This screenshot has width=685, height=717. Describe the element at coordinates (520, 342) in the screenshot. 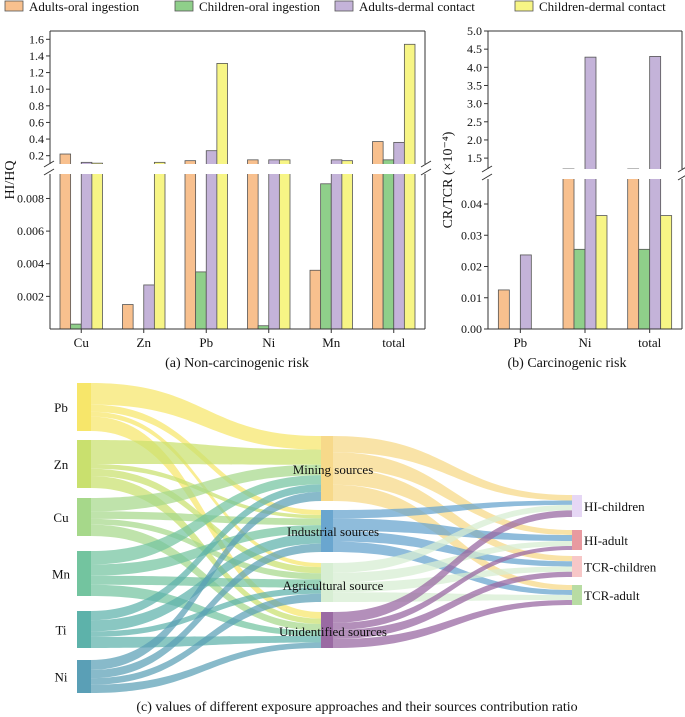

I see `chart-b-x-label-pb: Pb` at that location.